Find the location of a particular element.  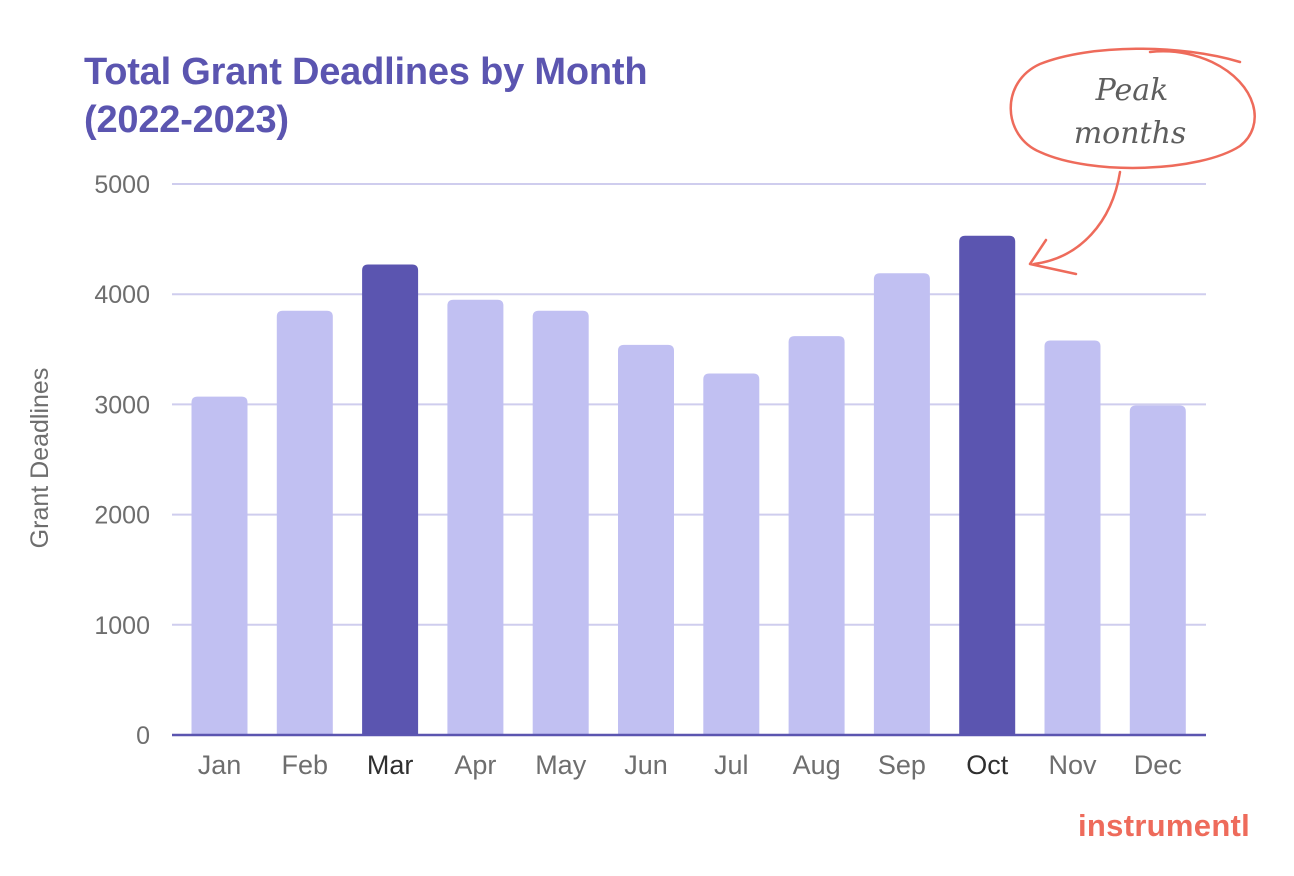

x-tick-label: Jun is located at coordinates (646, 765).